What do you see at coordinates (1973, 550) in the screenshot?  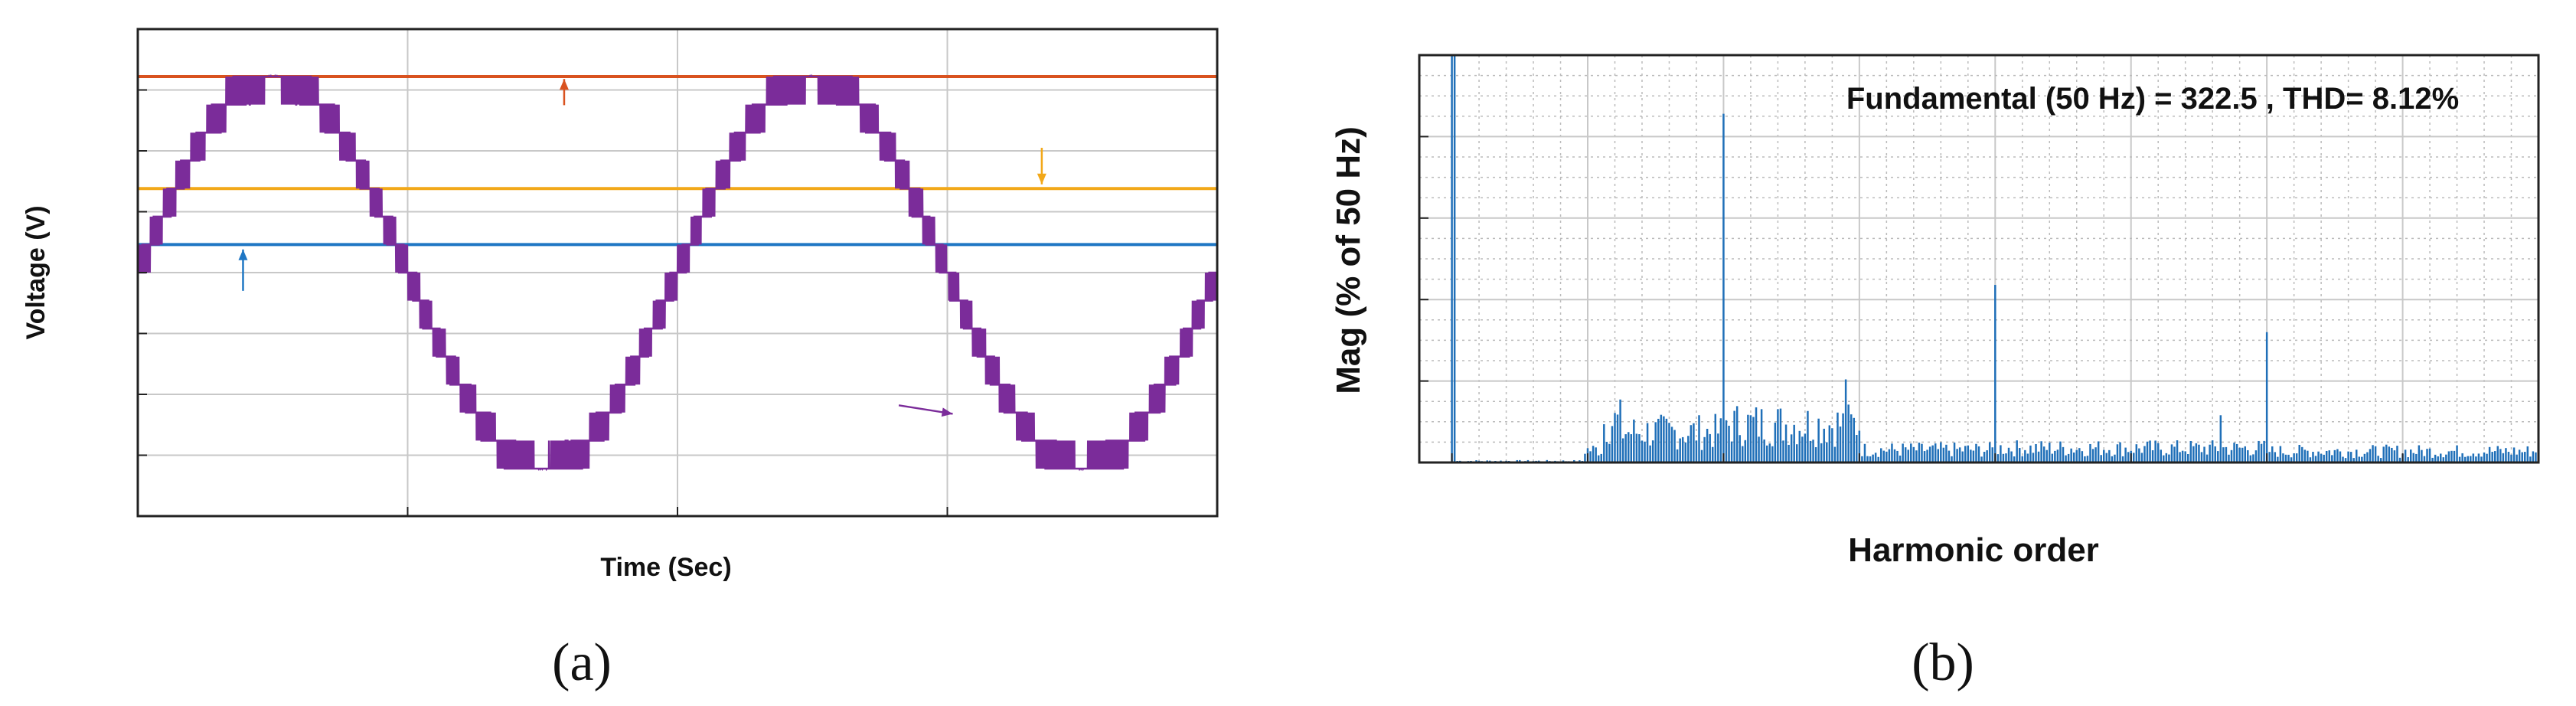 I see `panel-b-x-axis-label: Harmonic order` at bounding box center [1973, 550].